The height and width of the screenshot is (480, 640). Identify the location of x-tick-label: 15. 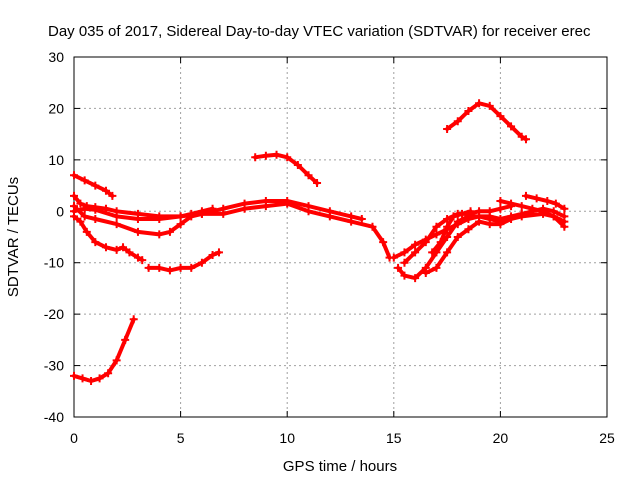
(394, 438).